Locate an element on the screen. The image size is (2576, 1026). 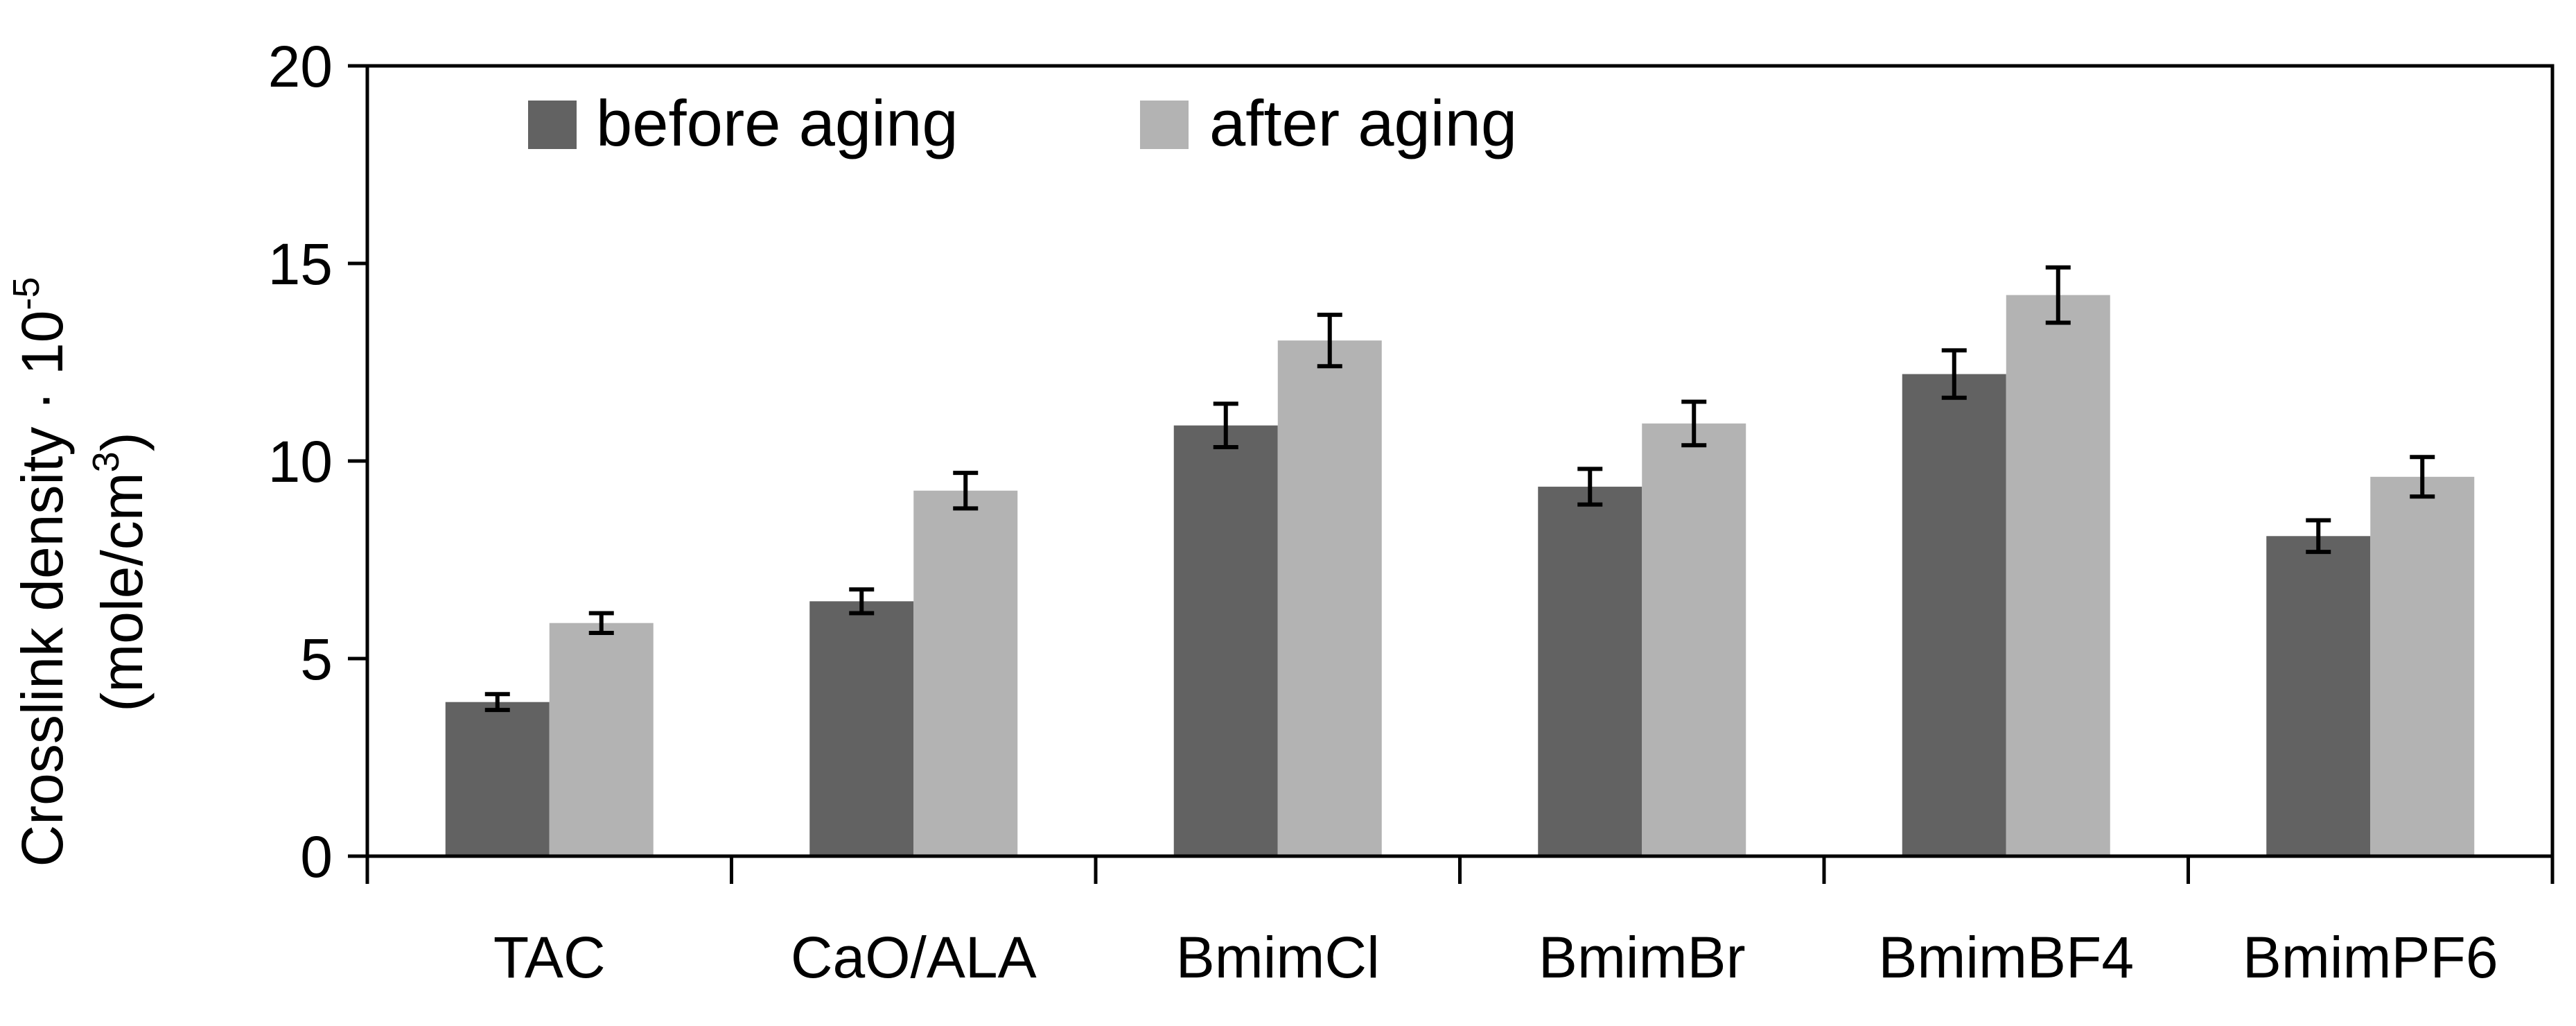
y-axis-label-line1-text: Crosslink density · 10 is located at coordinates (42, 589).